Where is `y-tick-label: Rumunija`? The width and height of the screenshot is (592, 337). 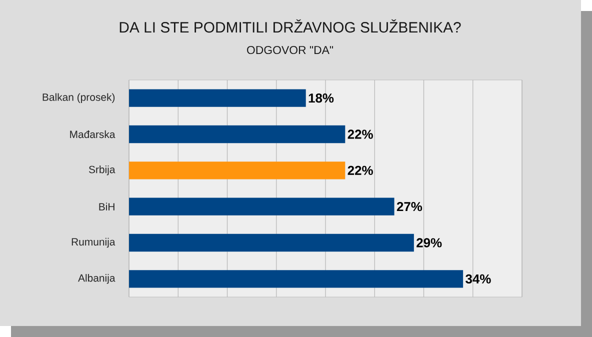 y-tick-label: Rumunija is located at coordinates (94, 243).